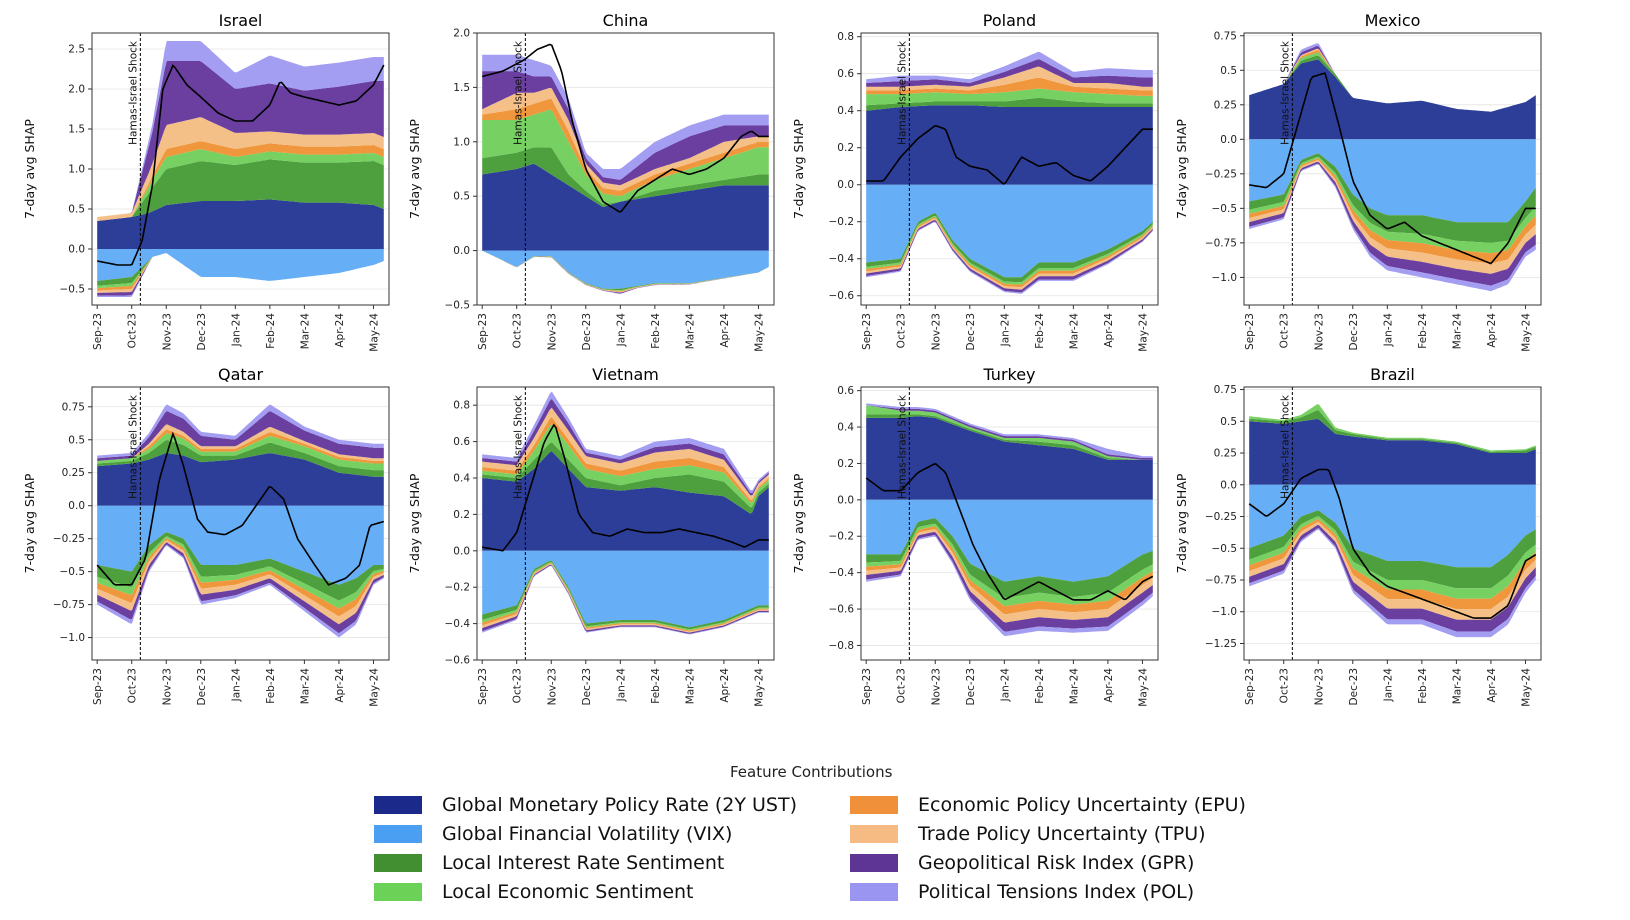  I want to click on legend-swatch-pol, so click(874, 891).